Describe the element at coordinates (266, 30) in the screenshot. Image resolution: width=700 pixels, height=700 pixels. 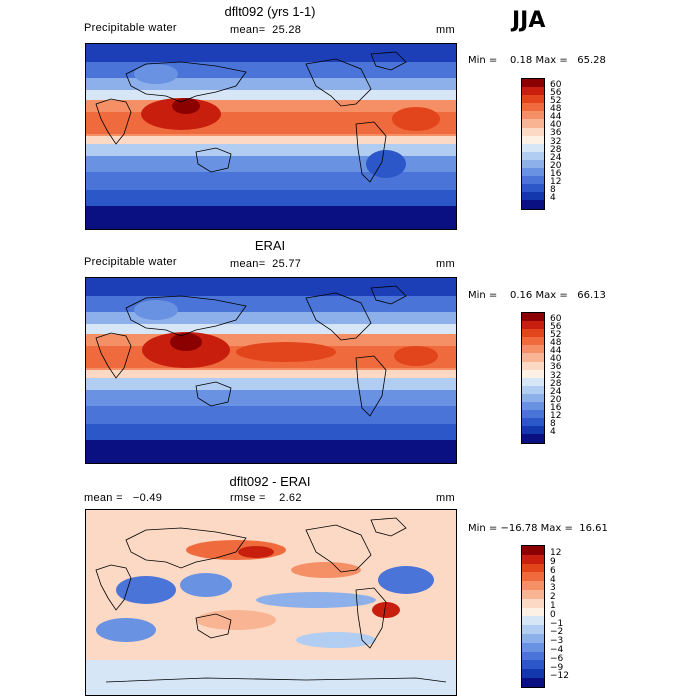
I see `panel-1-mean: mean= 25.28` at that location.